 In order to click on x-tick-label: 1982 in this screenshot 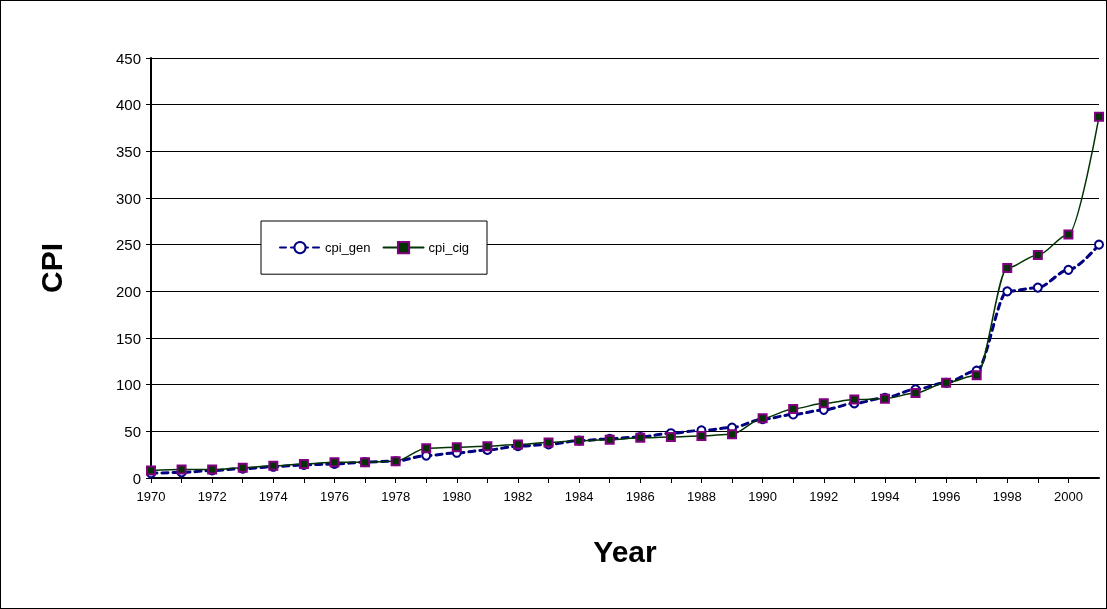, I will do `click(518, 496)`.